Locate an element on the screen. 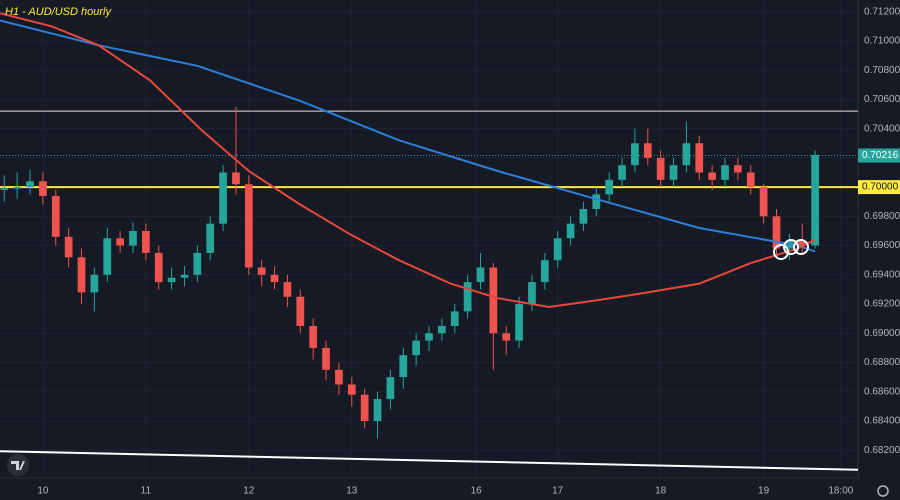 The image size is (900, 500). gear is located at coordinates (883, 491).